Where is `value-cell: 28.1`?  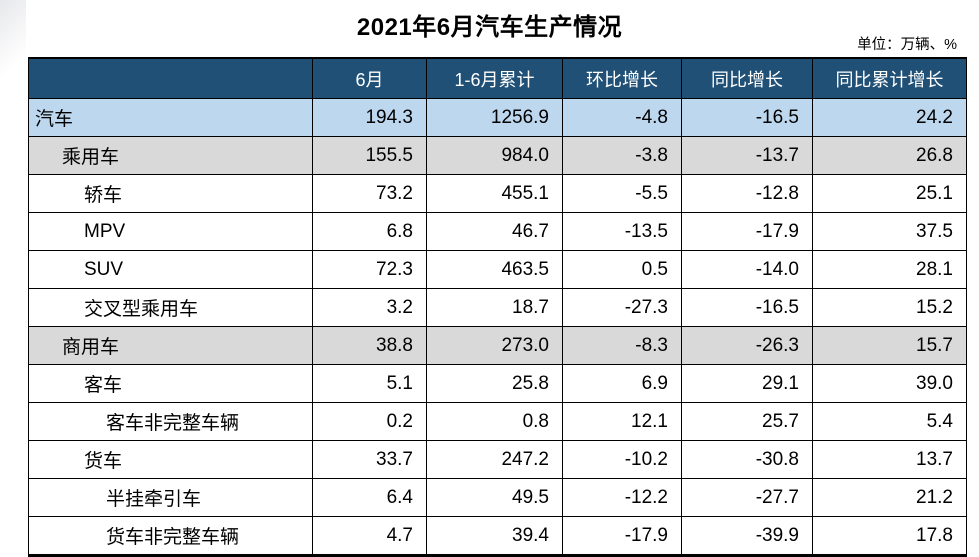
value-cell: 28.1 is located at coordinates (889, 269).